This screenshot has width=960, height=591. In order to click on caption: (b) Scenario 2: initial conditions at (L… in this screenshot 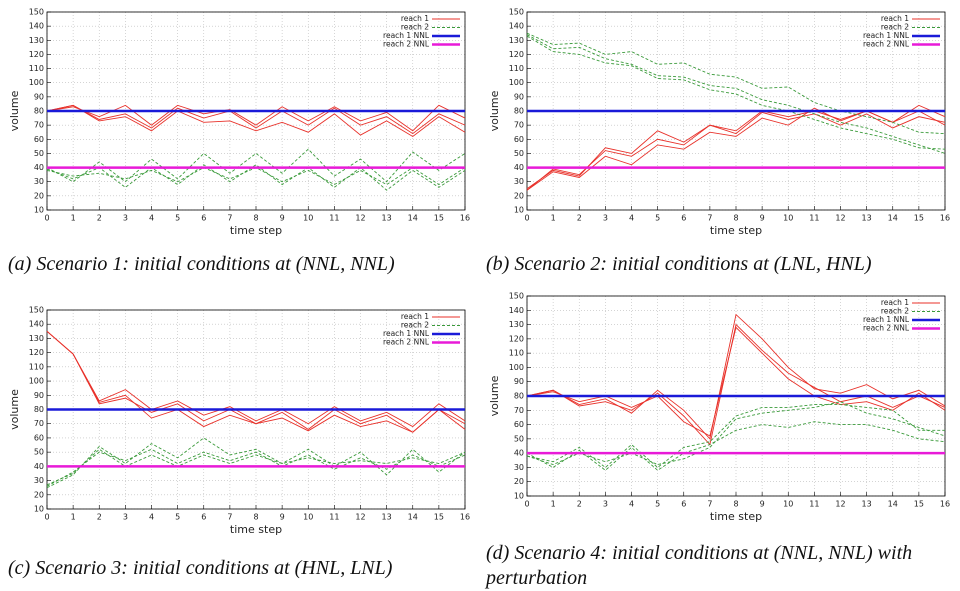, I will do `click(679, 264)`.